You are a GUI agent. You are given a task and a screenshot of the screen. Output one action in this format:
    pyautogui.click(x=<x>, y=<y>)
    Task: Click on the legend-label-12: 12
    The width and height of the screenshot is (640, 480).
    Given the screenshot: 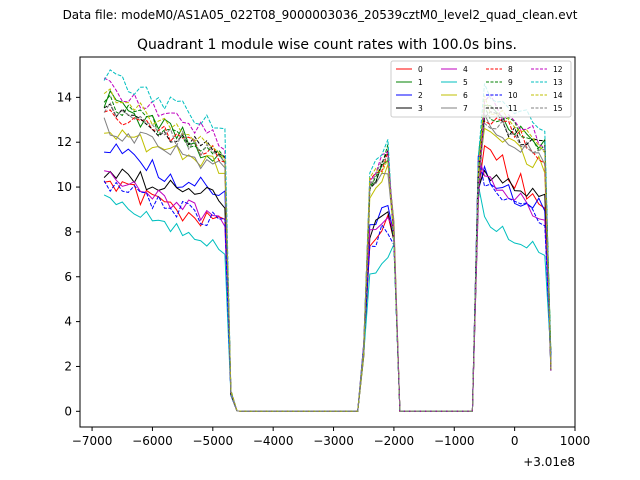 What is the action you would take?
    pyautogui.click(x=558, y=69)
    